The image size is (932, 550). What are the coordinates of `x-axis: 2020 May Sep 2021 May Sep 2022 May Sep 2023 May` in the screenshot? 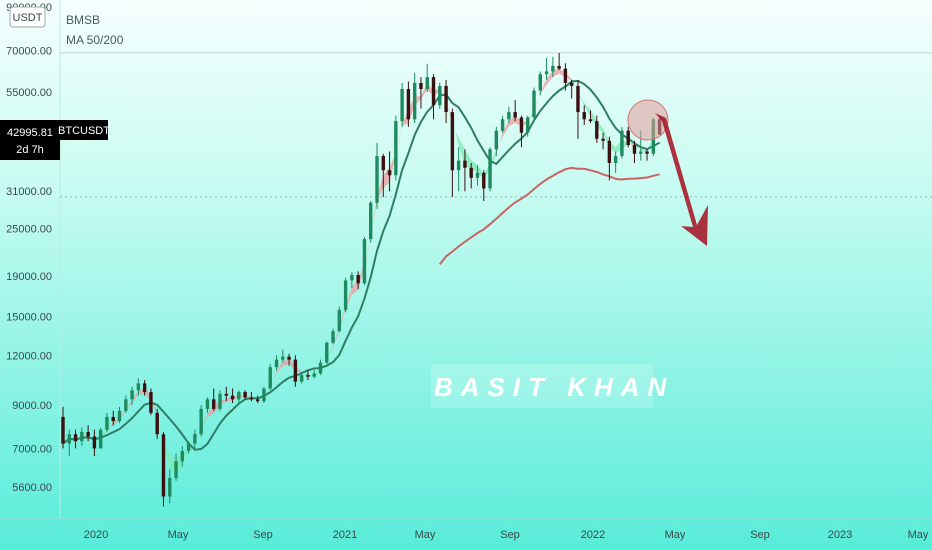 It's located at (466, 529).